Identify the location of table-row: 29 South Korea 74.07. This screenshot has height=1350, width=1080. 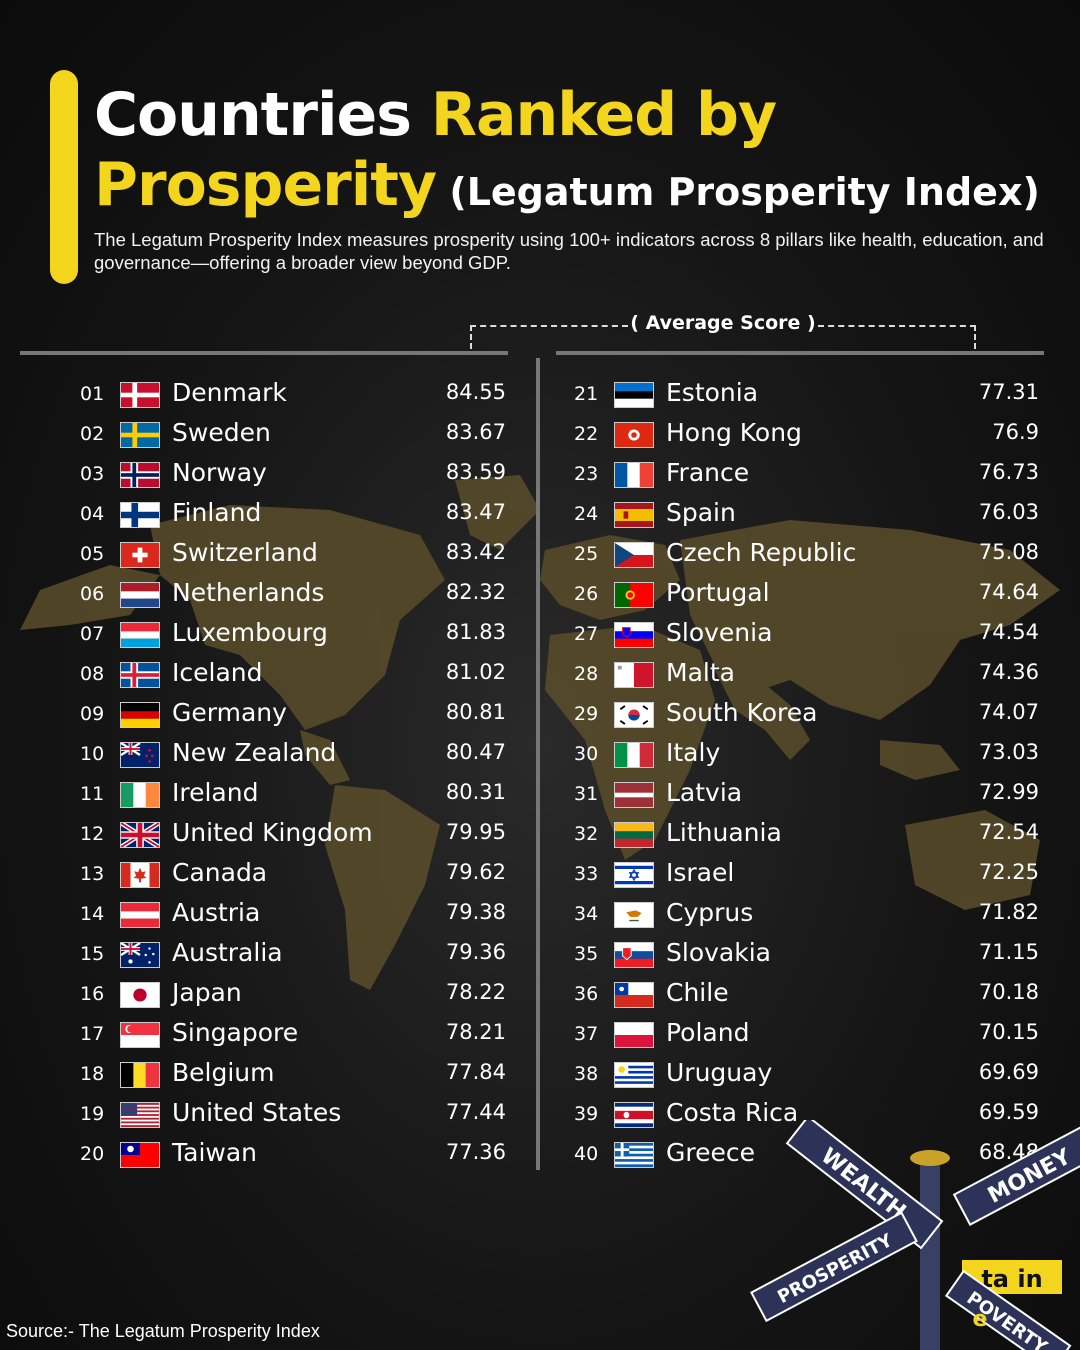
(806, 716).